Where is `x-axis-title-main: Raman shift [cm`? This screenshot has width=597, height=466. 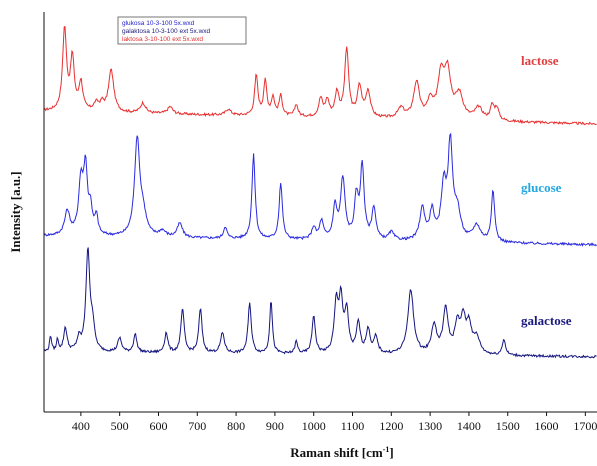 x-axis-title-main: Raman shift [cm is located at coordinates (336, 452).